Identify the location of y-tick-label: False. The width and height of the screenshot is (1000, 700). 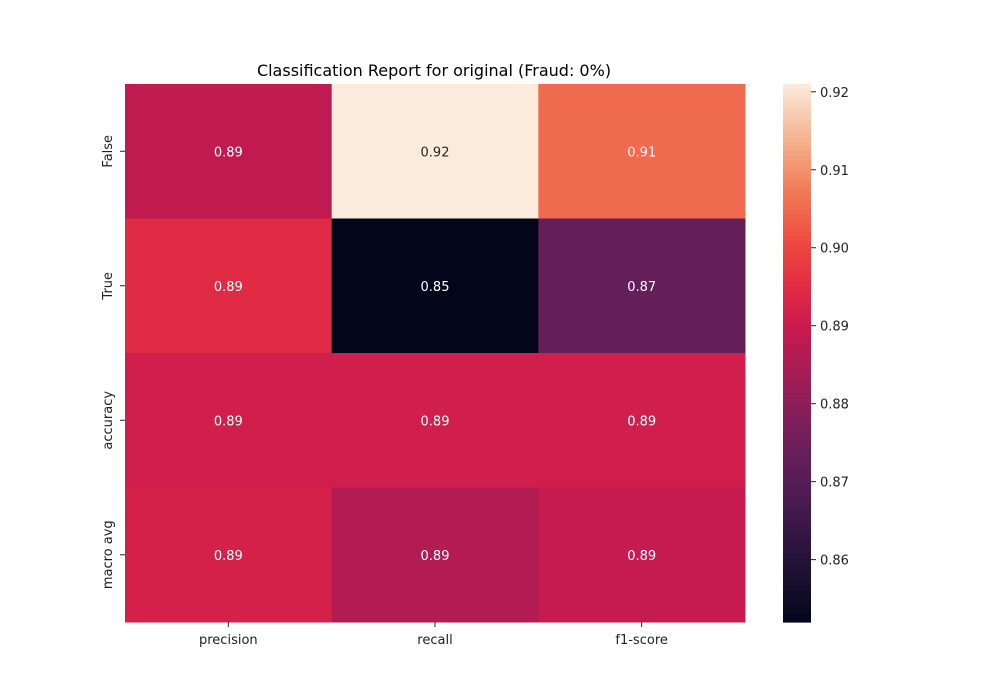
(108, 151).